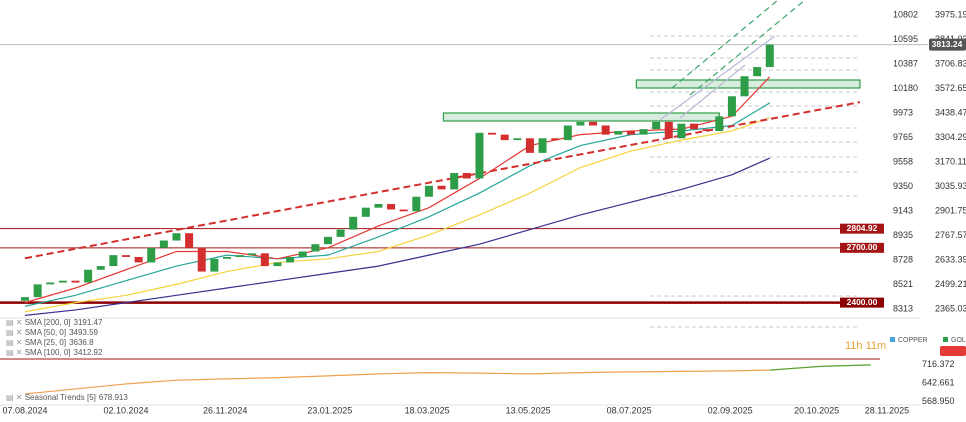 This screenshot has width=966, height=422. What do you see at coordinates (903, 235) in the screenshot?
I see `y2-tick-label: 8935` at bounding box center [903, 235].